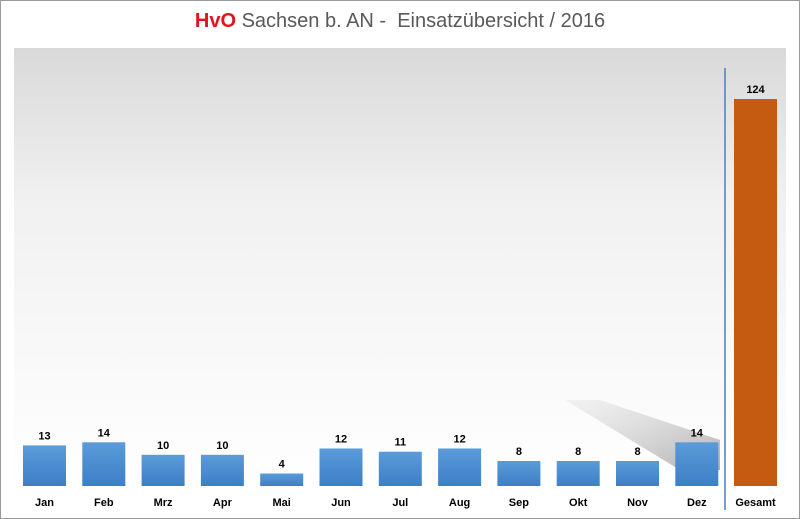 The image size is (800, 519). Describe the element at coordinates (459, 503) in the screenshot. I see `x-tick-aug: Aug` at that location.